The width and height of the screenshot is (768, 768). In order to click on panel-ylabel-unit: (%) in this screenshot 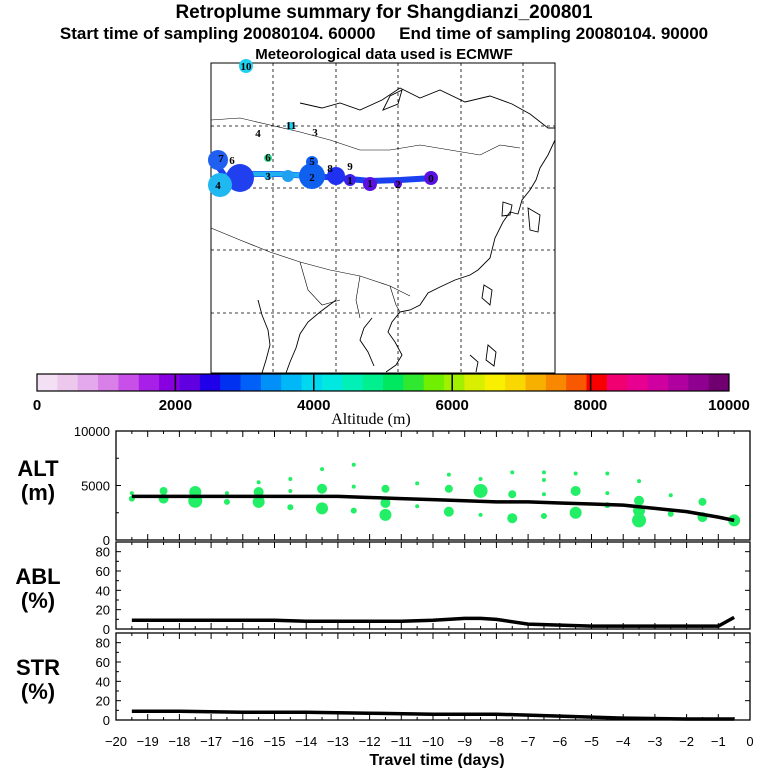, I will do `click(38, 600)`.